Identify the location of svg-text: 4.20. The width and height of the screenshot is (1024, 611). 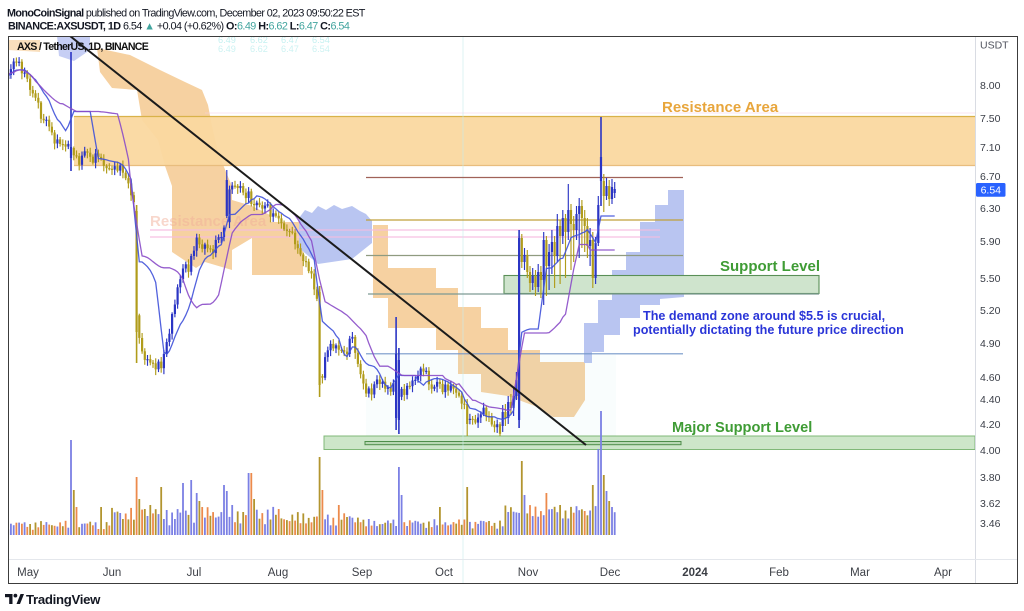
(990, 425).